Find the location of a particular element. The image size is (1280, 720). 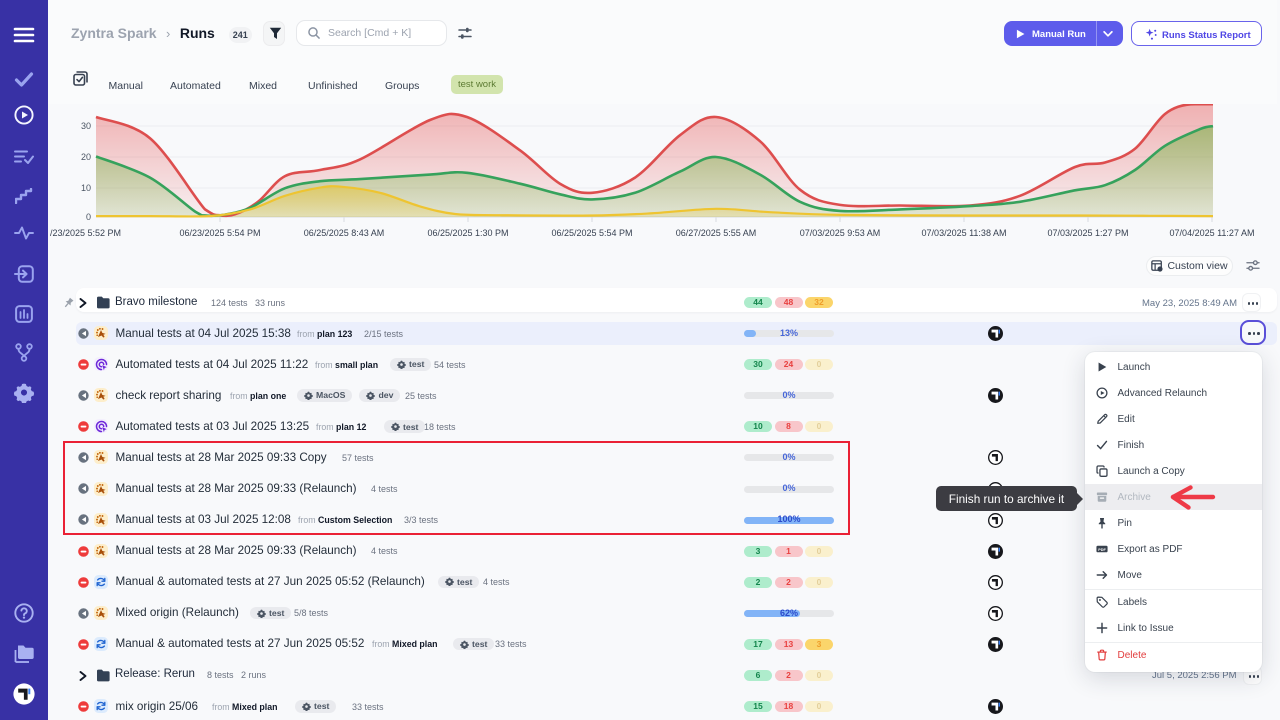

svg-text: 30 is located at coordinates (86, 126).